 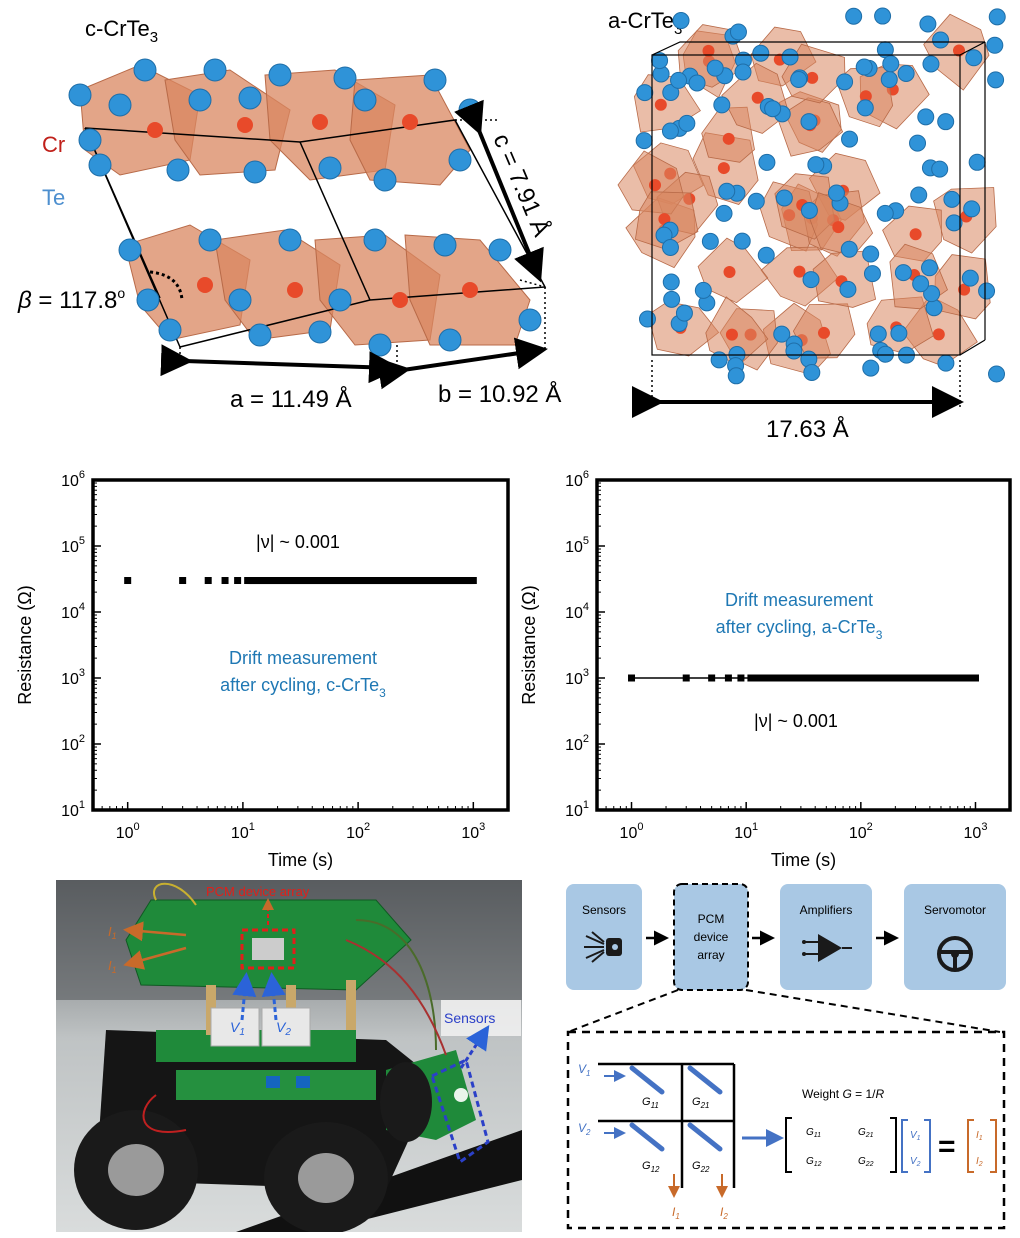 I want to click on equals-sign: =, so click(x=947, y=1146).